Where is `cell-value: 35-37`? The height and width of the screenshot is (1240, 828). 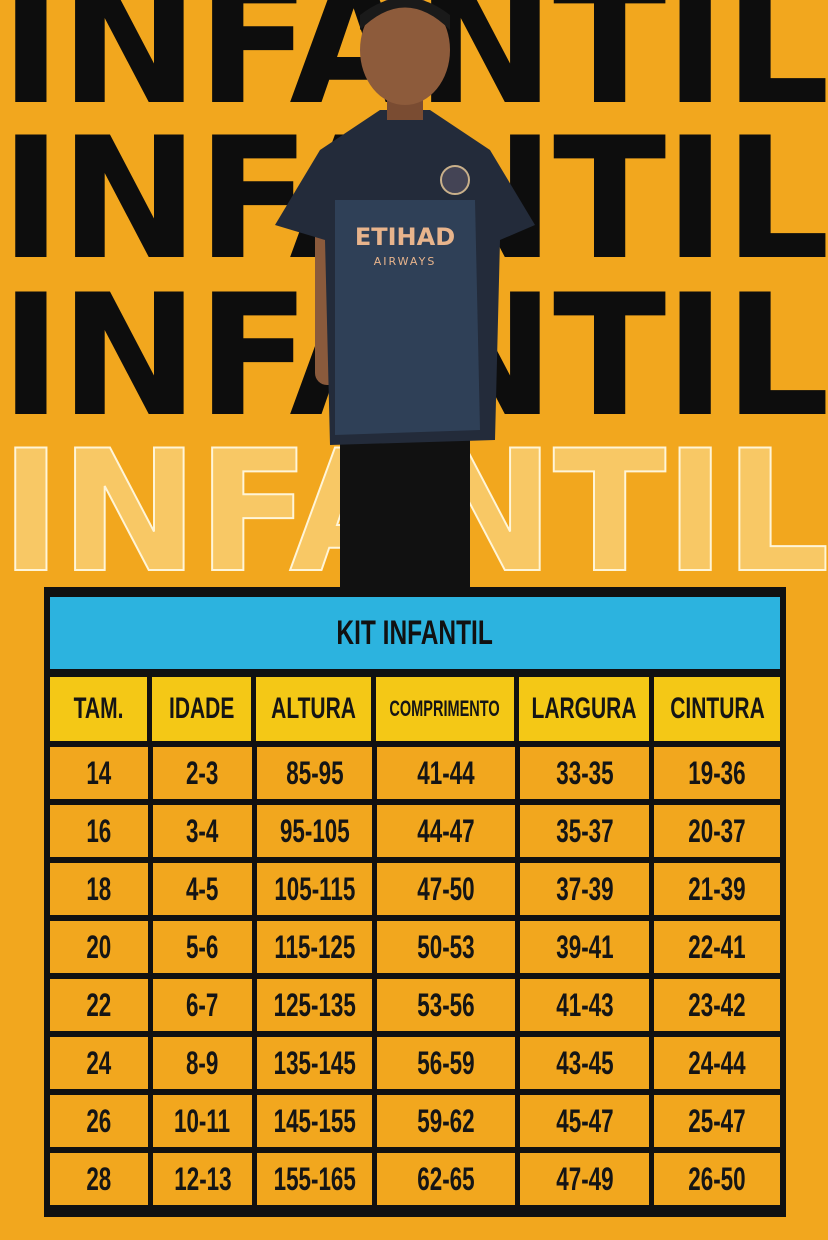 cell-value: 35-37 is located at coordinates (584, 830).